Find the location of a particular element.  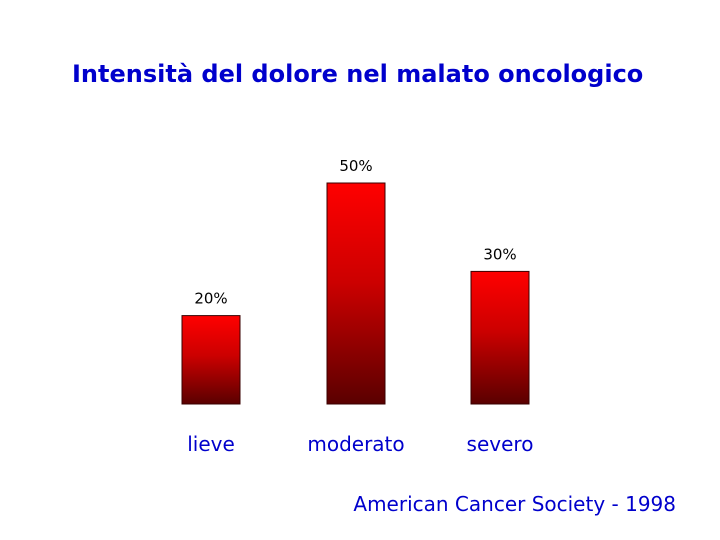

bar-moderato is located at coordinates (356, 293).